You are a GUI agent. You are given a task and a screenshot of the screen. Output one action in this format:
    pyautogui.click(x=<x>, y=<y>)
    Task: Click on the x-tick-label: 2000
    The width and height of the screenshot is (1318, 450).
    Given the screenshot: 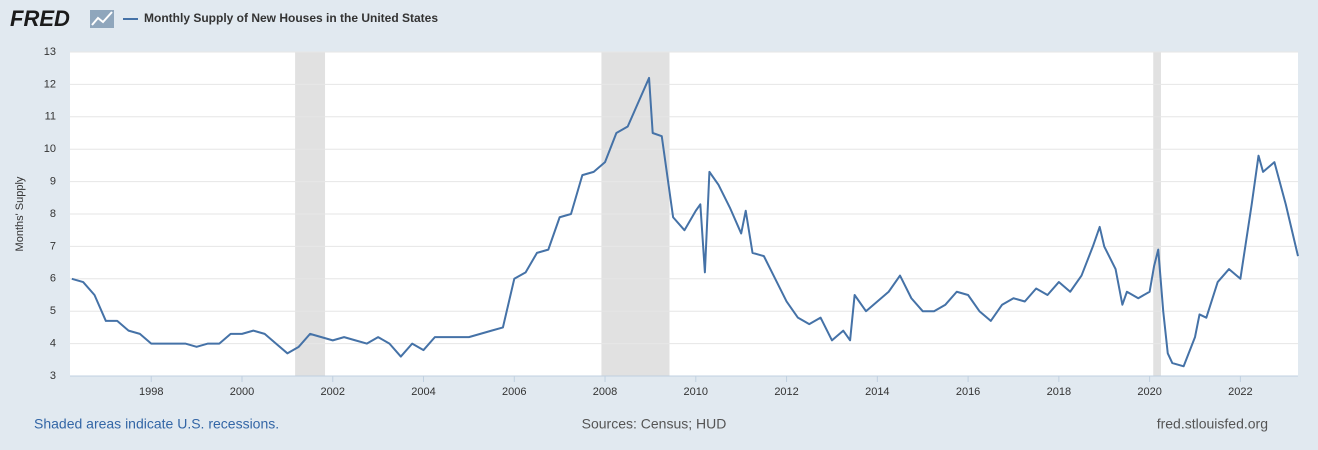 What is the action you would take?
    pyautogui.click(x=242, y=392)
    